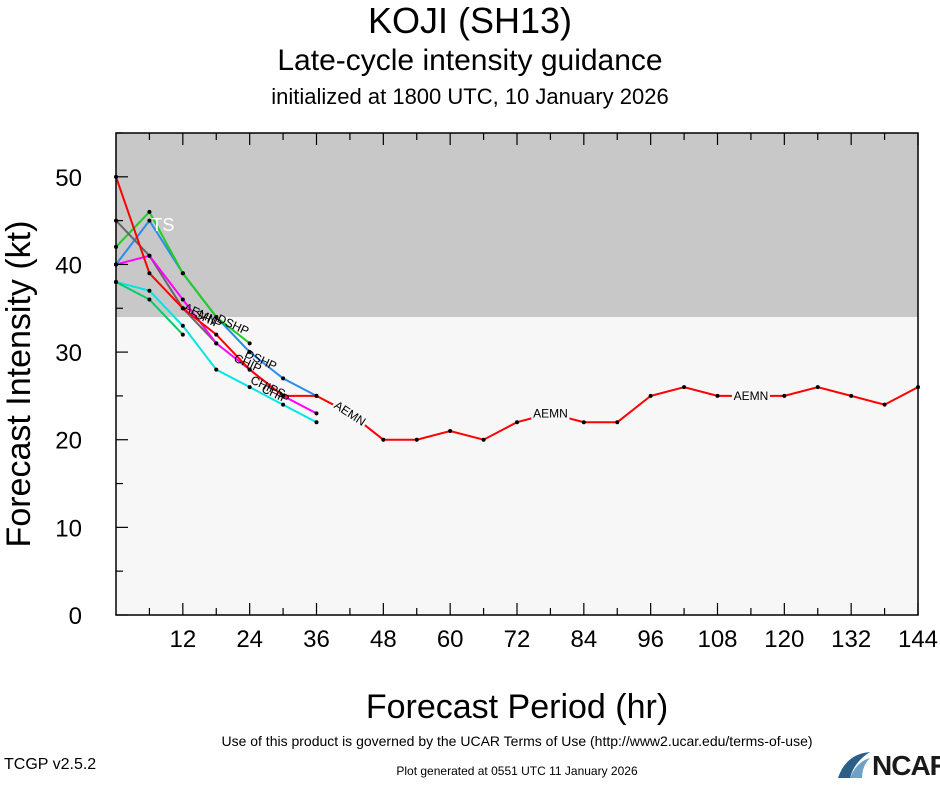 Image resolution: width=940 pixels, height=785 pixels. I want to click on y-tick-label: 0, so click(75, 616).